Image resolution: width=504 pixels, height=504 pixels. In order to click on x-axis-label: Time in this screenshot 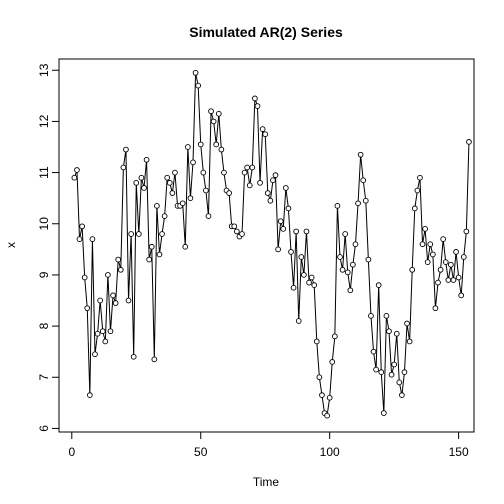, I will do `click(266, 482)`.